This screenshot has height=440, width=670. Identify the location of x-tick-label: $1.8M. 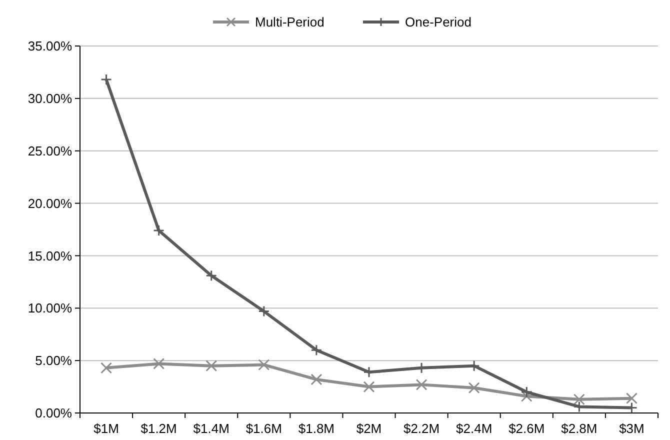
(316, 428).